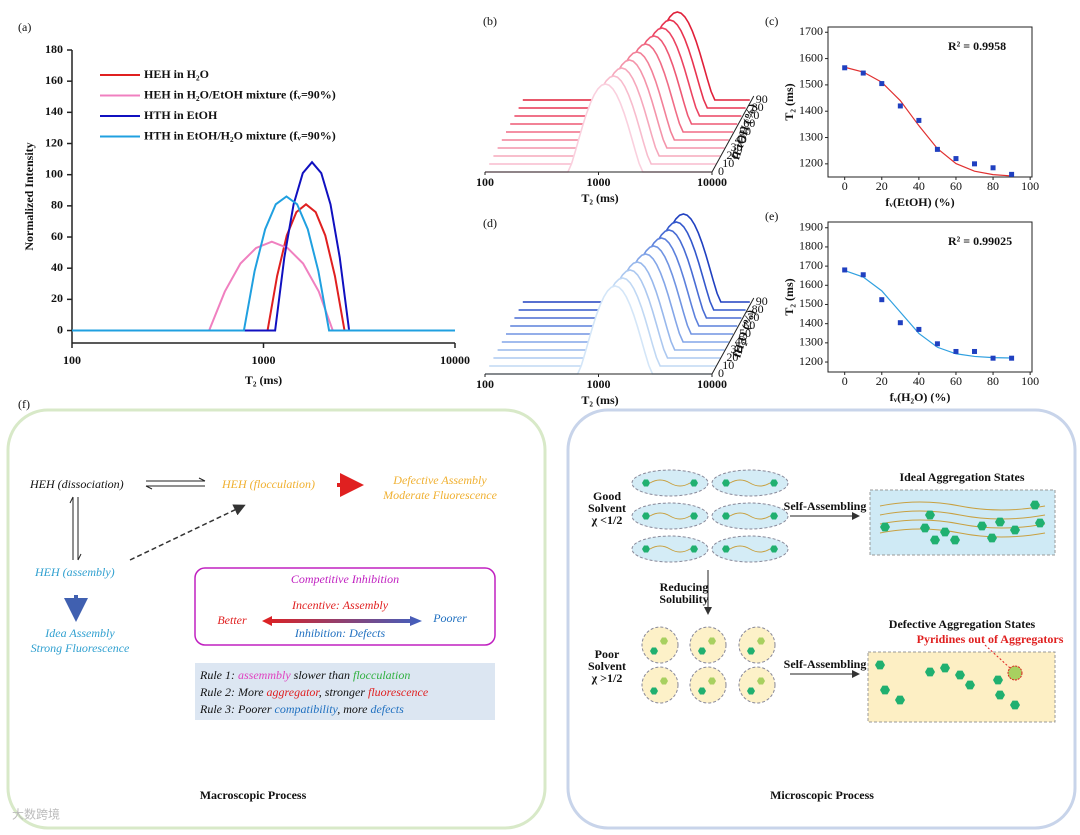  What do you see at coordinates (990, 639) in the screenshot?
I see `pyridines: Pyridines out of Aggregators` at bounding box center [990, 639].